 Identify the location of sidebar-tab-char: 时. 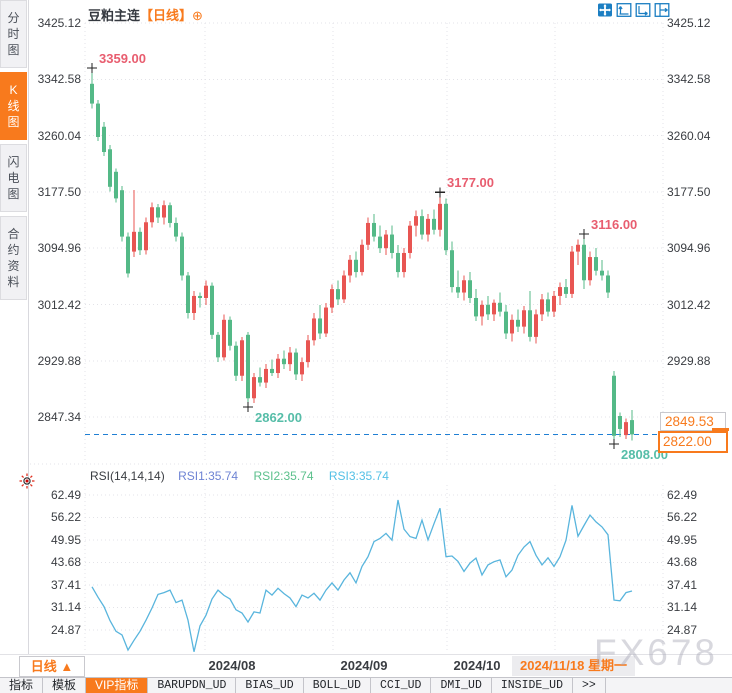
(13, 34).